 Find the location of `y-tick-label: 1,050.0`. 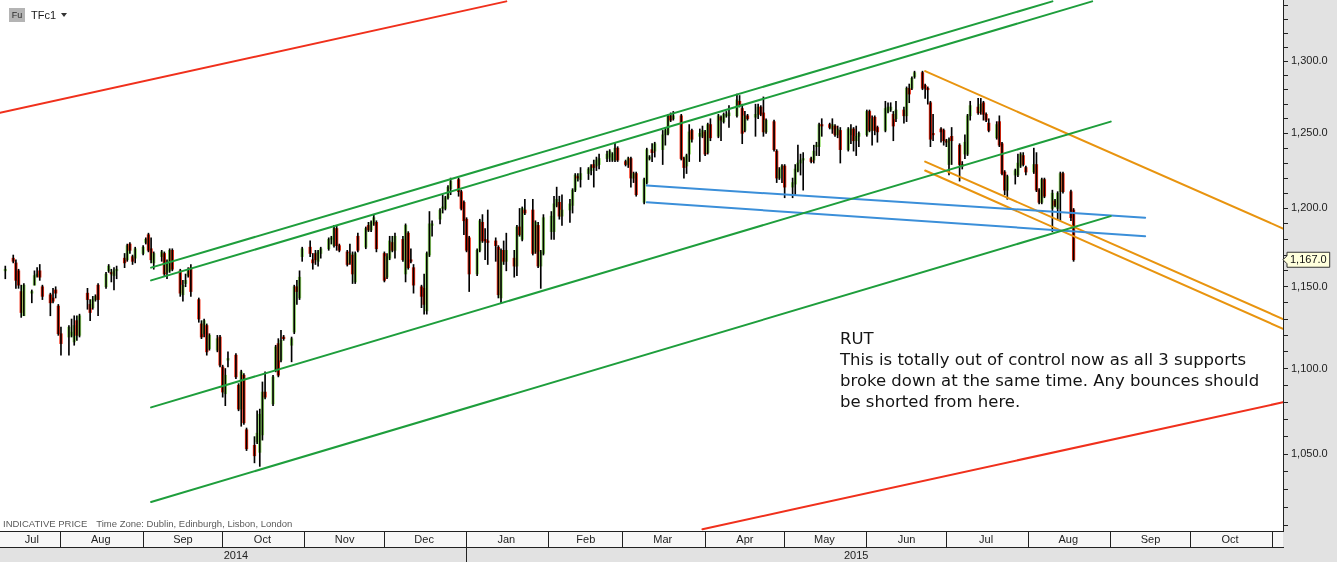

y-tick-label: 1,050.0 is located at coordinates (1309, 453).